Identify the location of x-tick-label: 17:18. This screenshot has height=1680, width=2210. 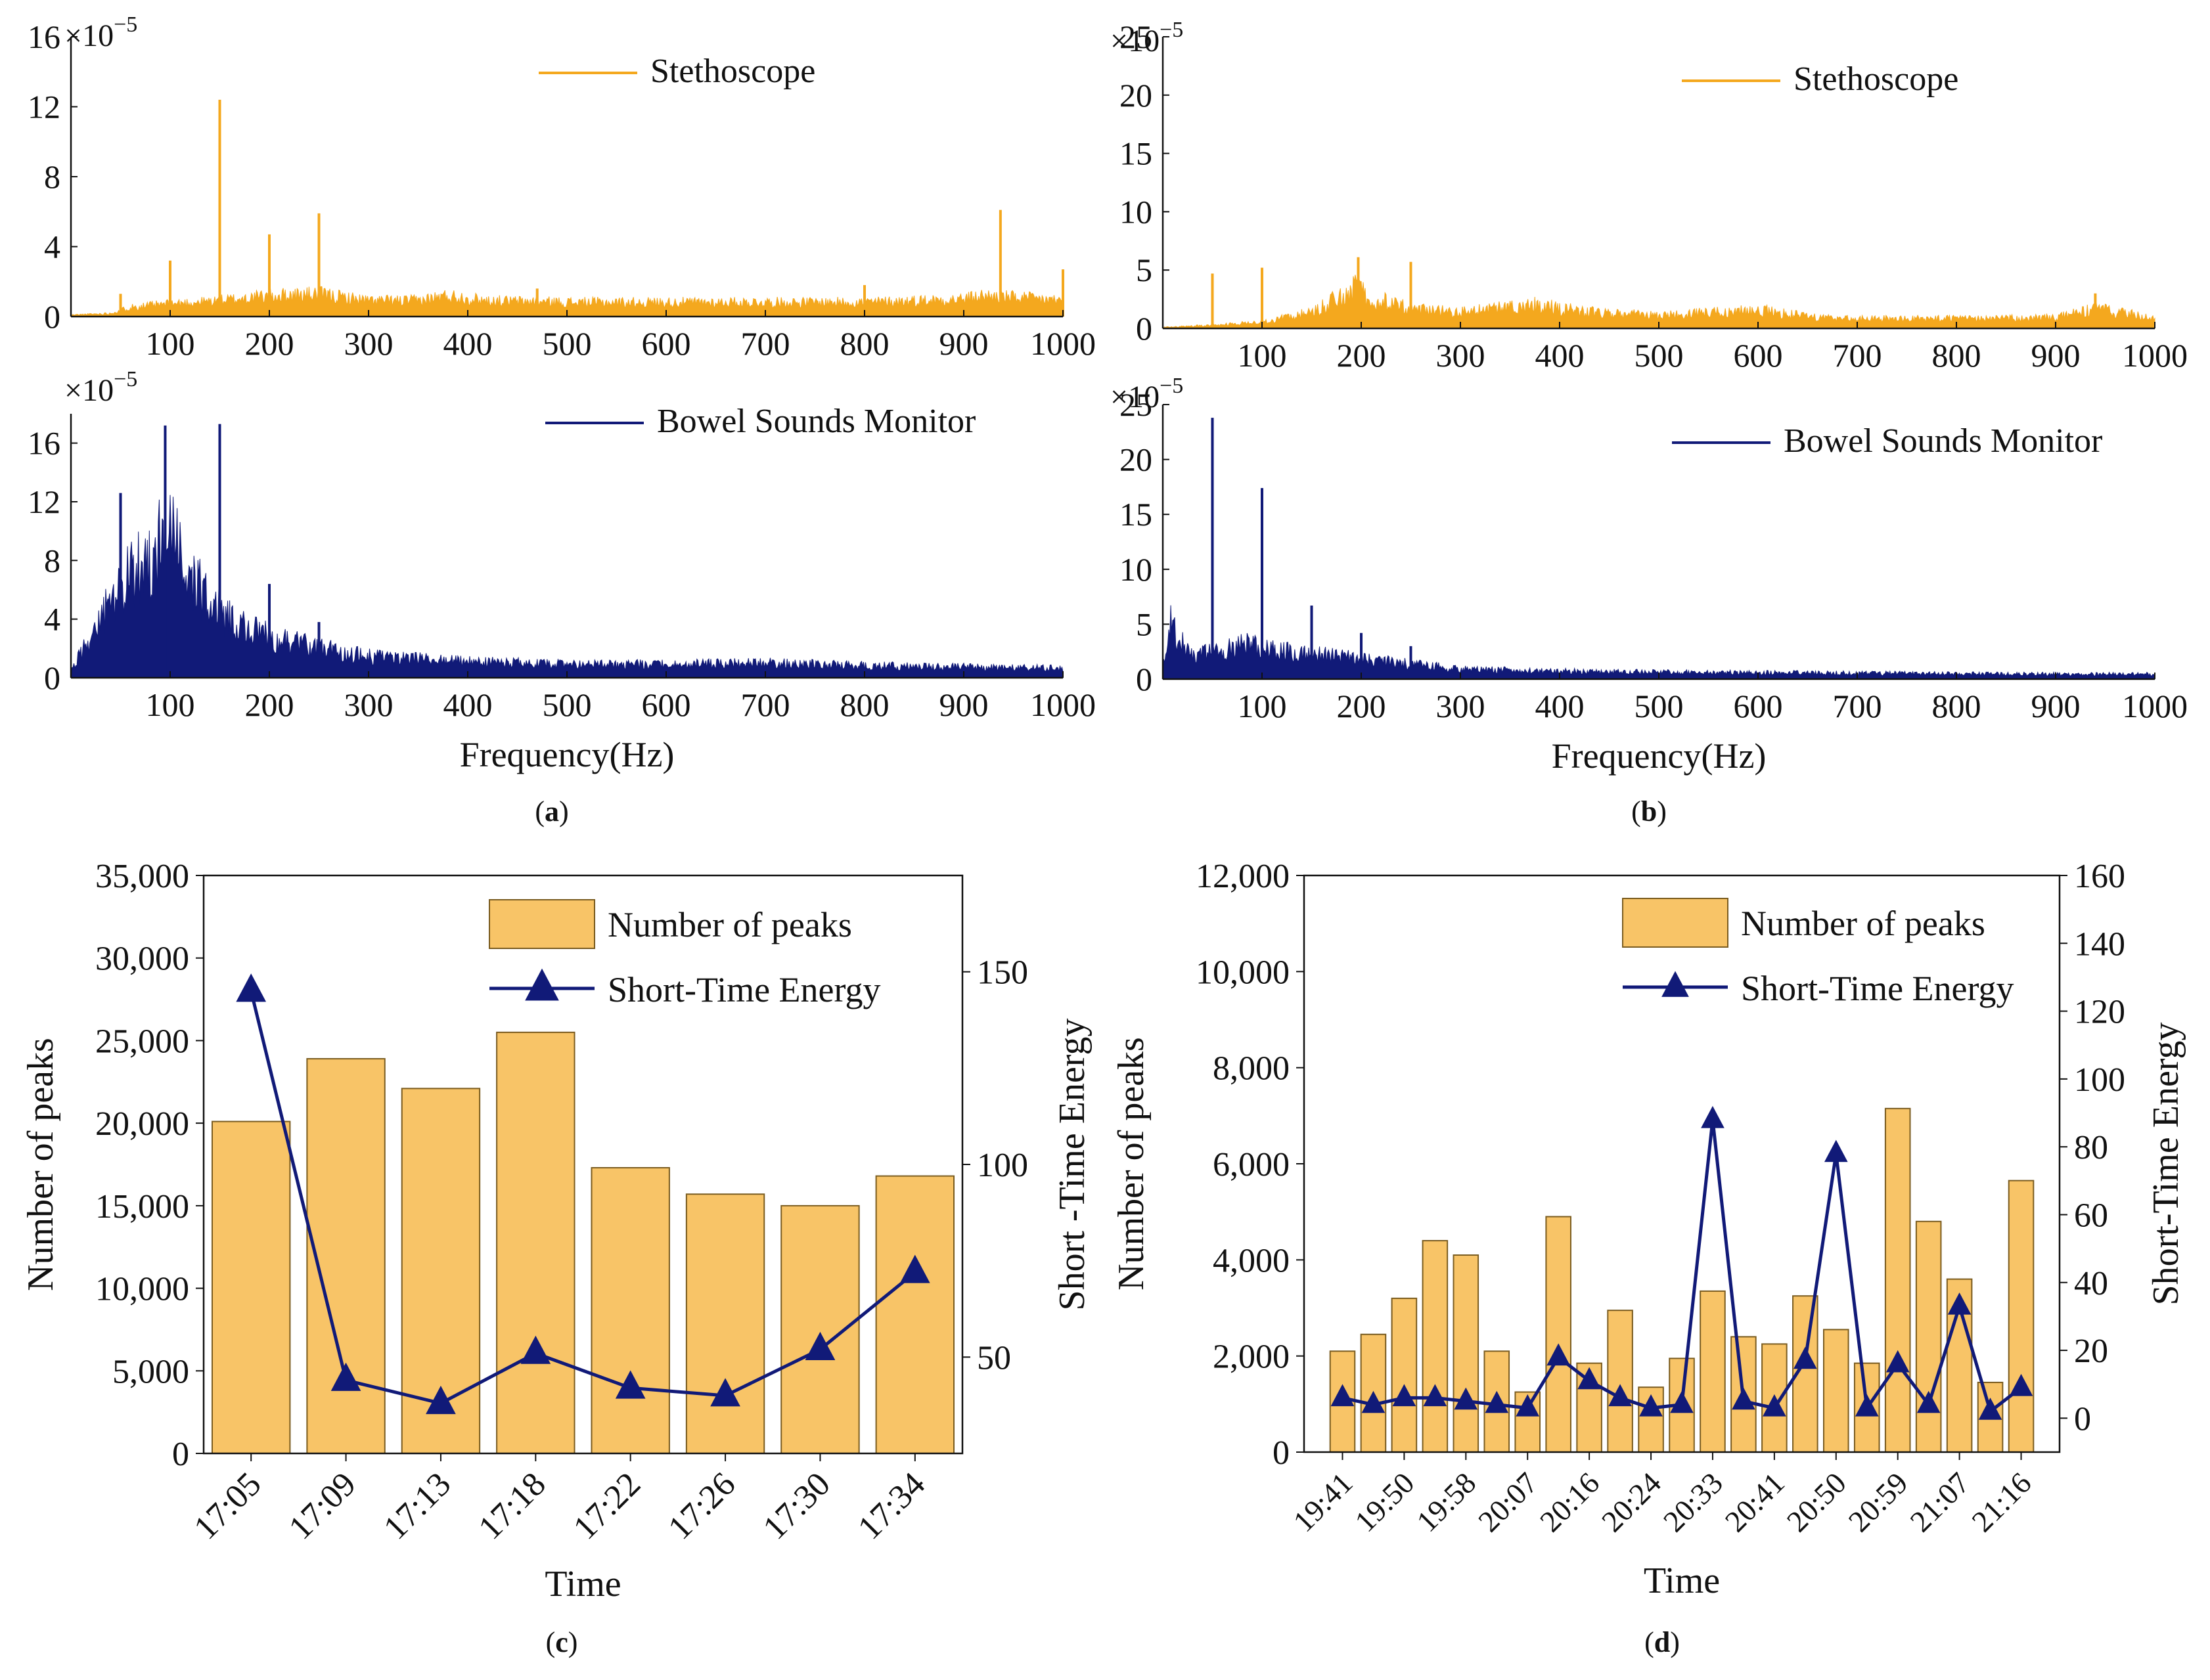
(512, 1506).